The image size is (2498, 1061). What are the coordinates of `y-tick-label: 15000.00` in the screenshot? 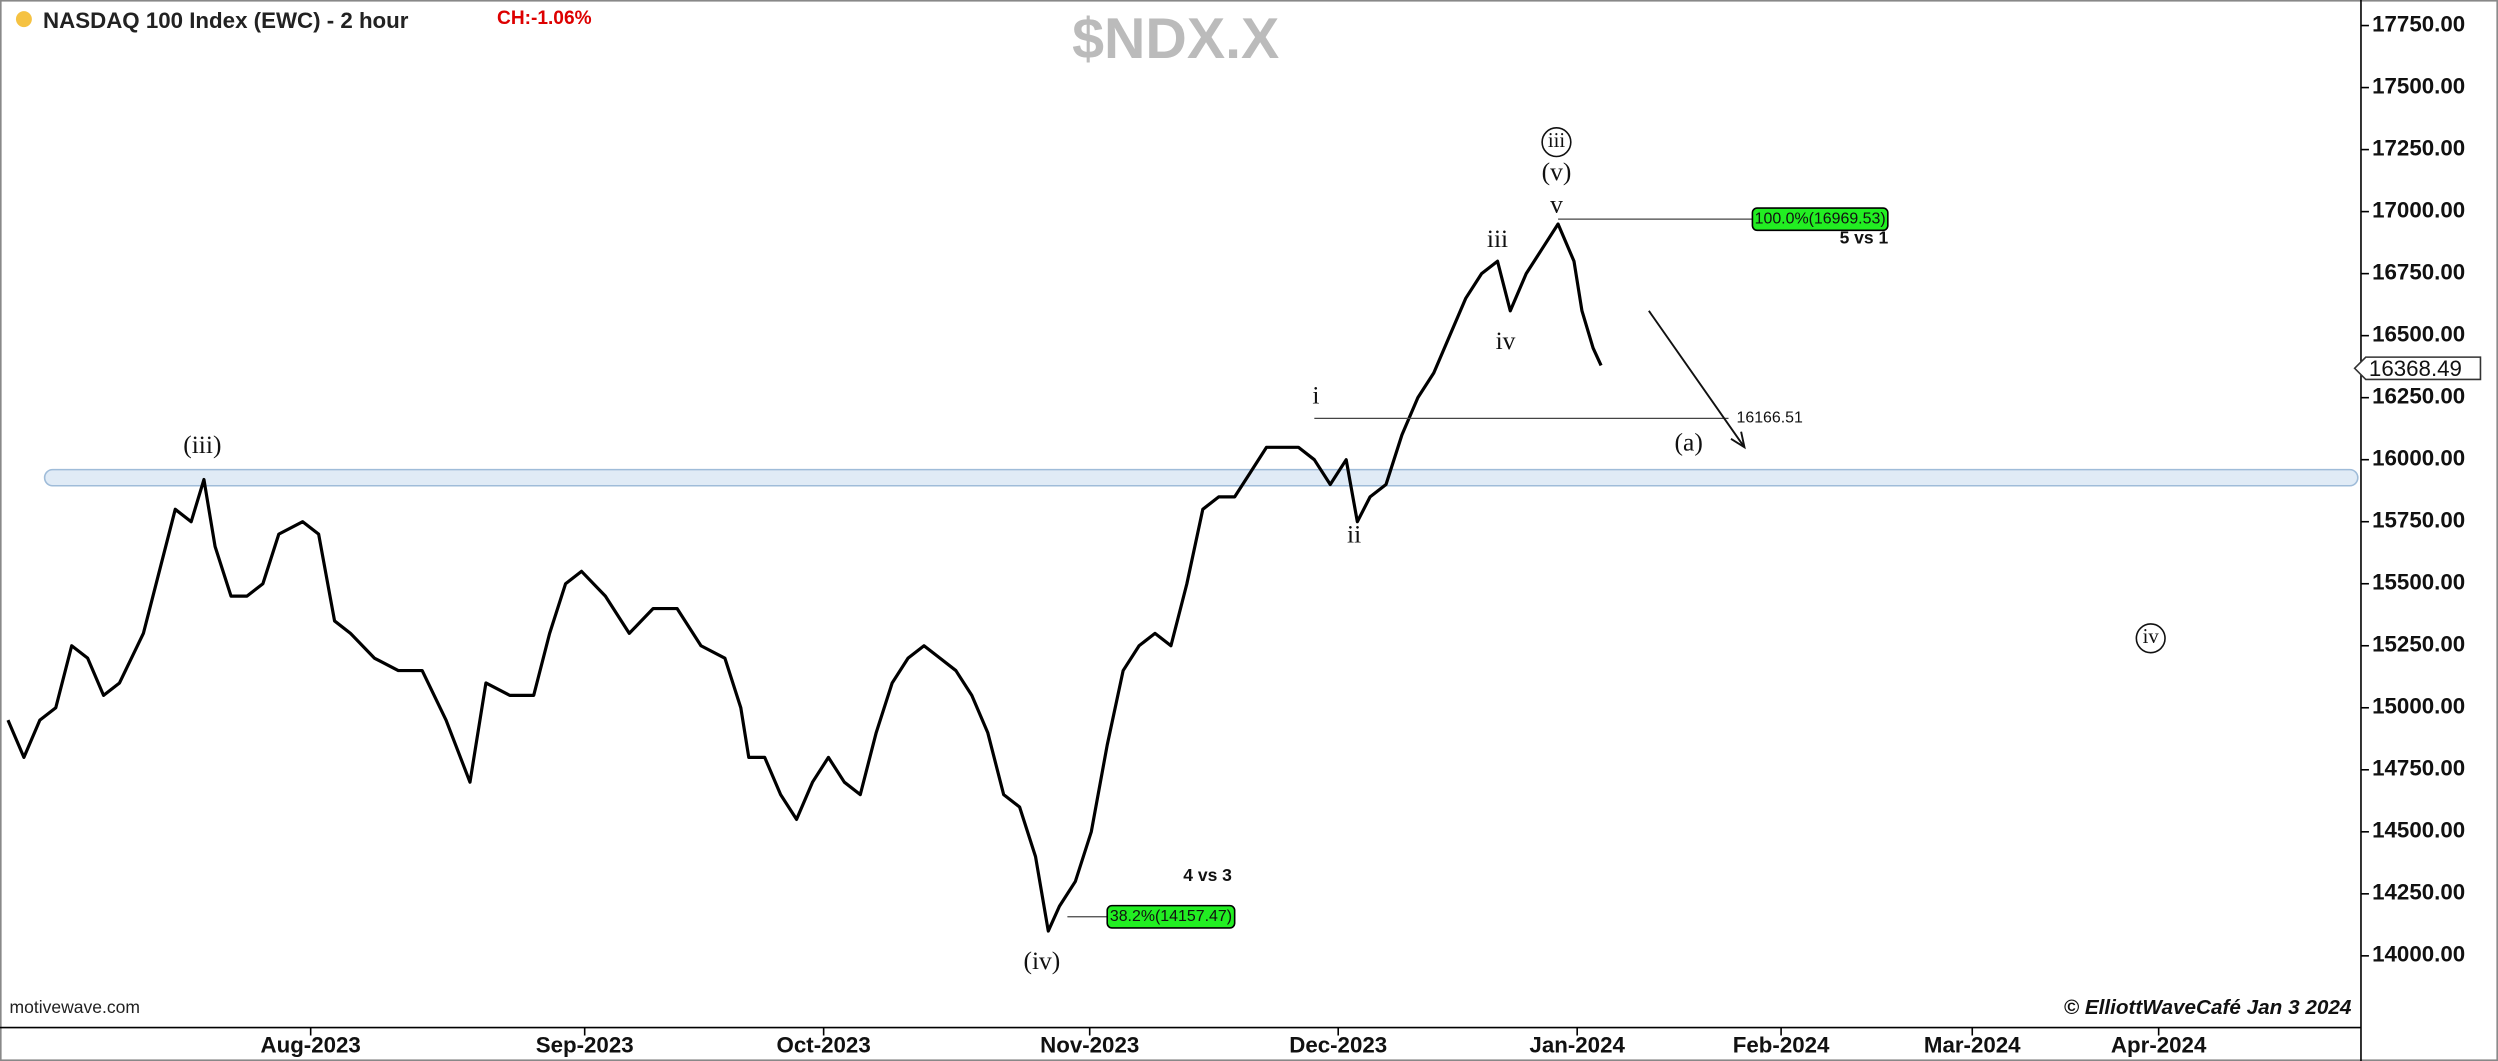 It's located at (2418, 706).